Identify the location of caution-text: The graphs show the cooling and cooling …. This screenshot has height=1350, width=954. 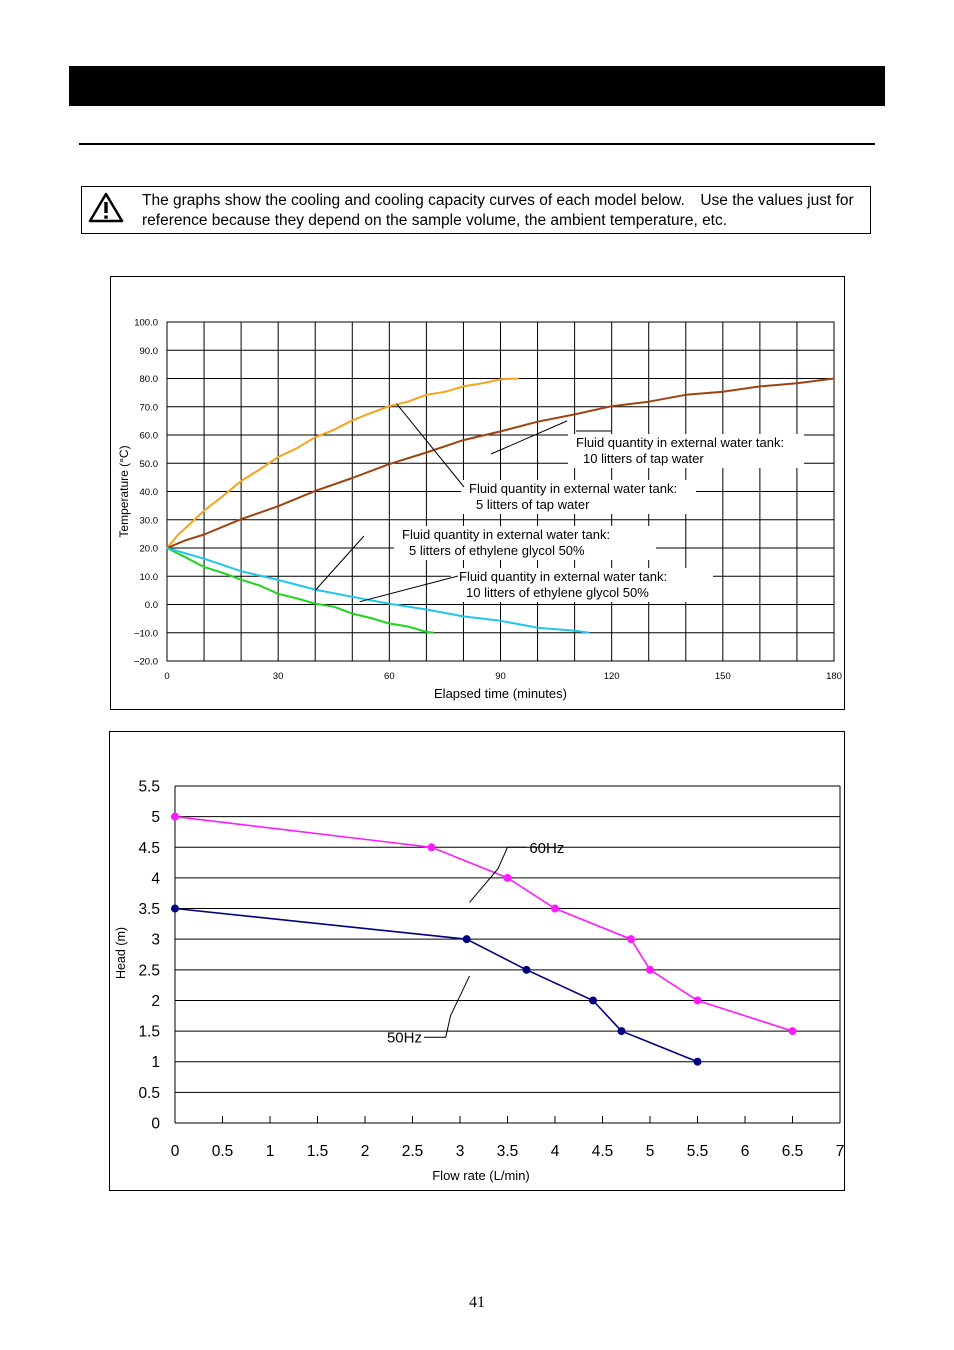
(498, 210).